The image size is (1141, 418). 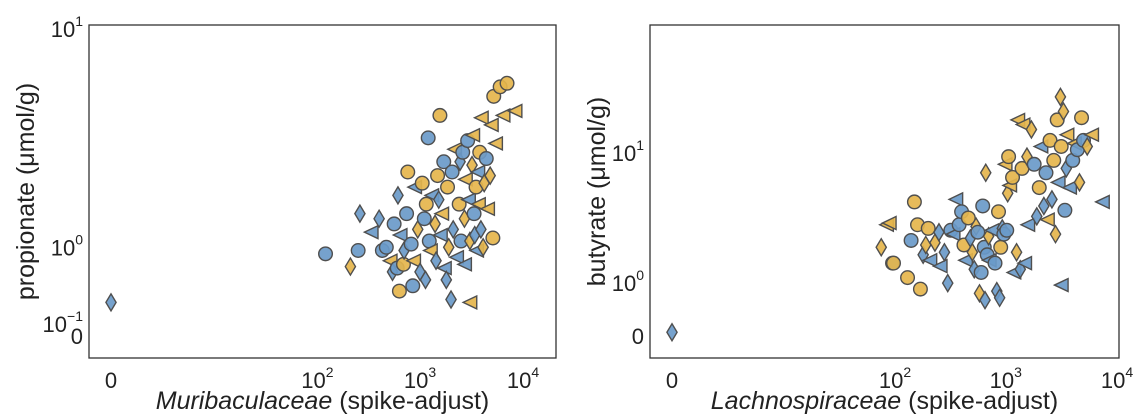 What do you see at coordinates (317, 378) in the screenshot?
I see `x-tick-label: 10²` at bounding box center [317, 378].